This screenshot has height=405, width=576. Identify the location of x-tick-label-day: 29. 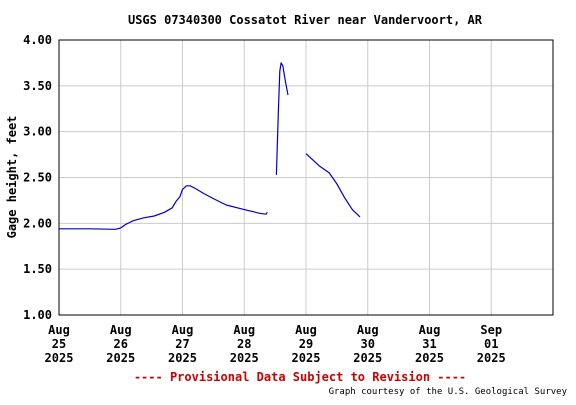
(306, 344).